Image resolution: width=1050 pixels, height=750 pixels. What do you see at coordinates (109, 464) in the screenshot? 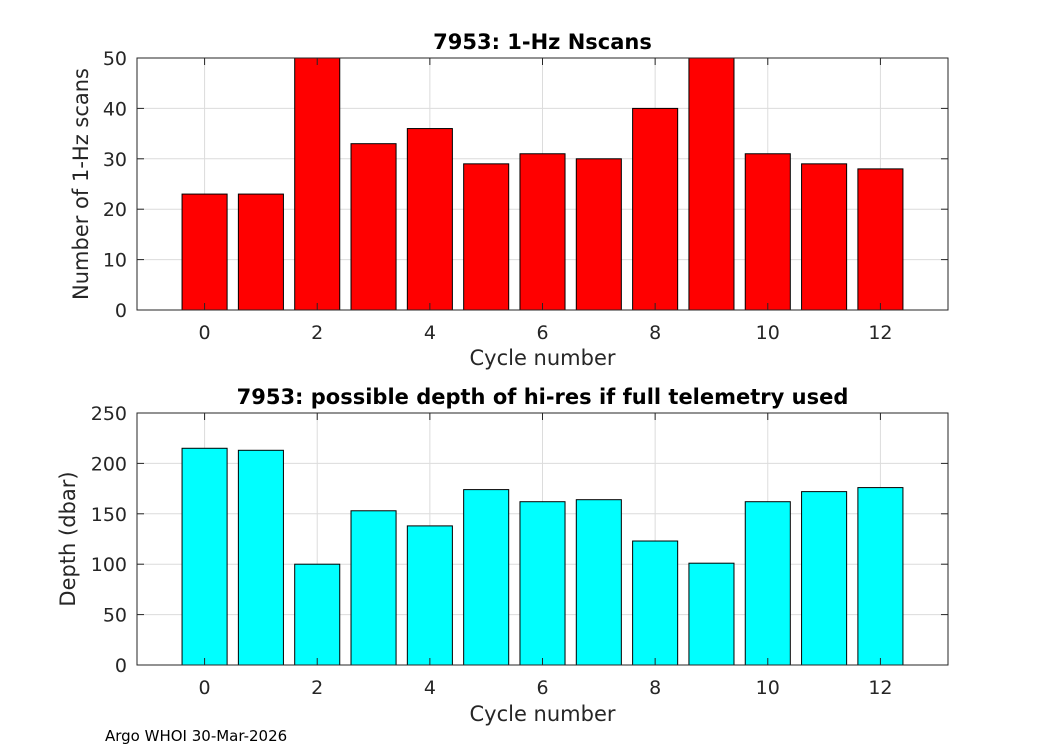
I see `y-tick-label: 200` at bounding box center [109, 464].